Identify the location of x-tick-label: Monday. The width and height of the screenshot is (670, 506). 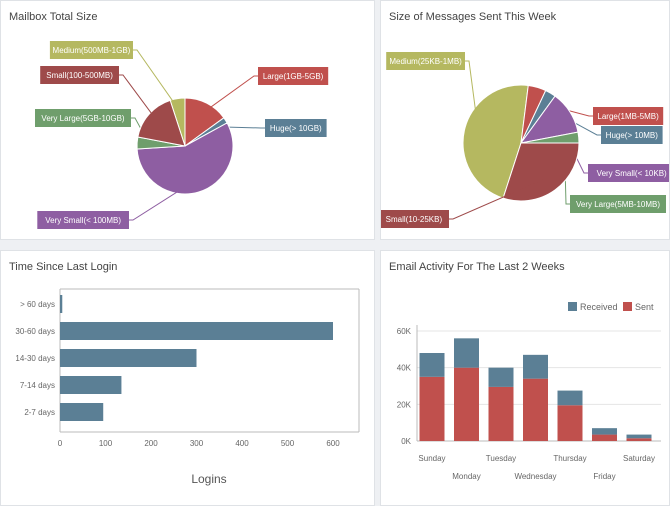
(466, 476).